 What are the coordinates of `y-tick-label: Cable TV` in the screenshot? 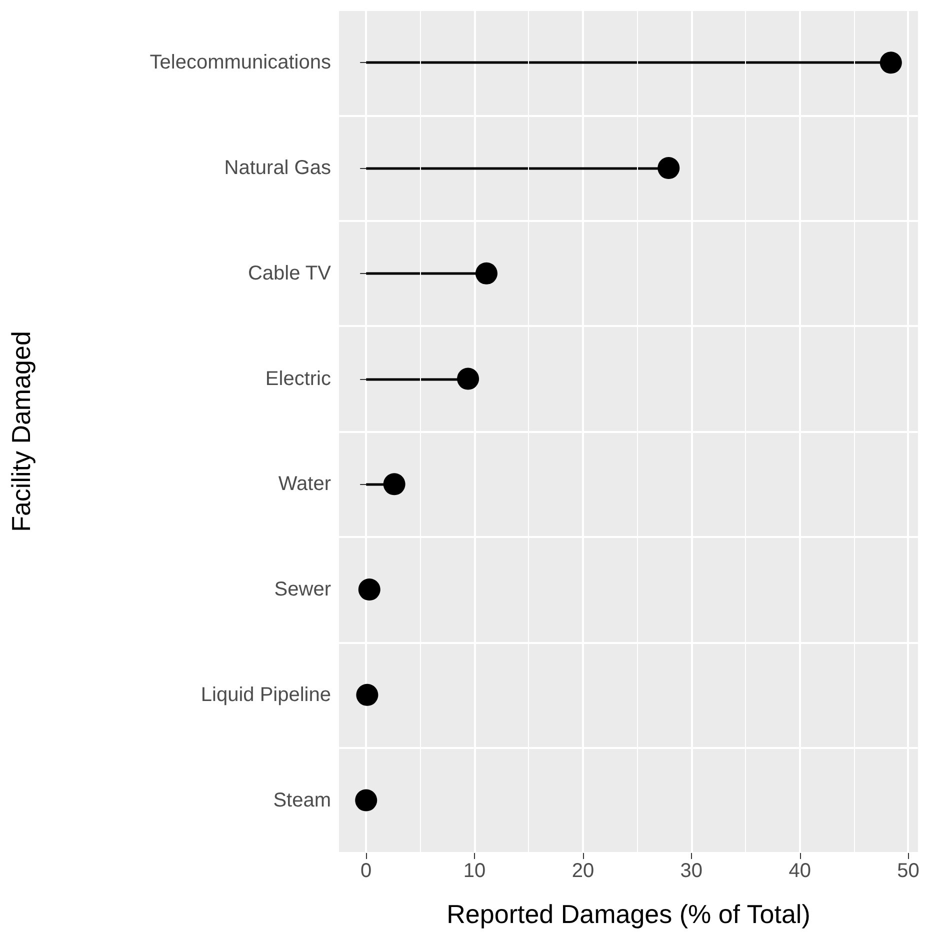 It's located at (290, 273).